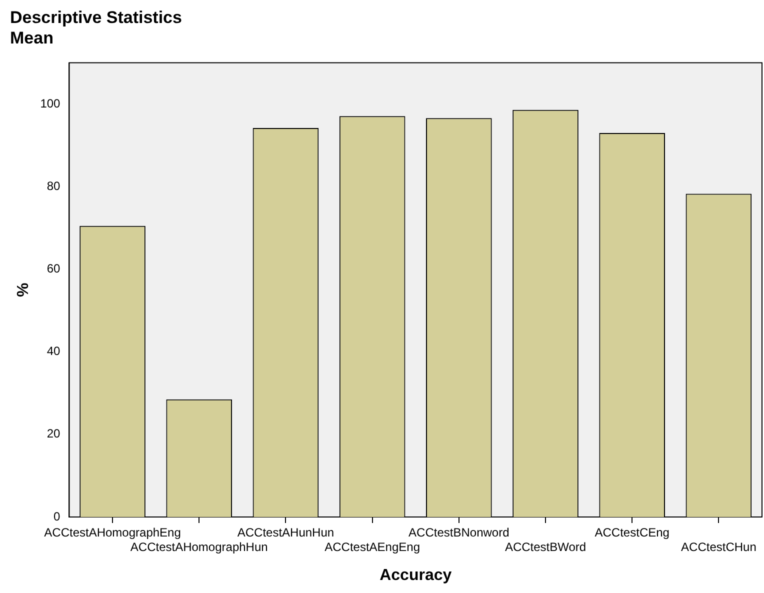 This screenshot has width=764, height=593. What do you see at coordinates (32, 38) in the screenshot?
I see `chart-subtitle: Mean` at bounding box center [32, 38].